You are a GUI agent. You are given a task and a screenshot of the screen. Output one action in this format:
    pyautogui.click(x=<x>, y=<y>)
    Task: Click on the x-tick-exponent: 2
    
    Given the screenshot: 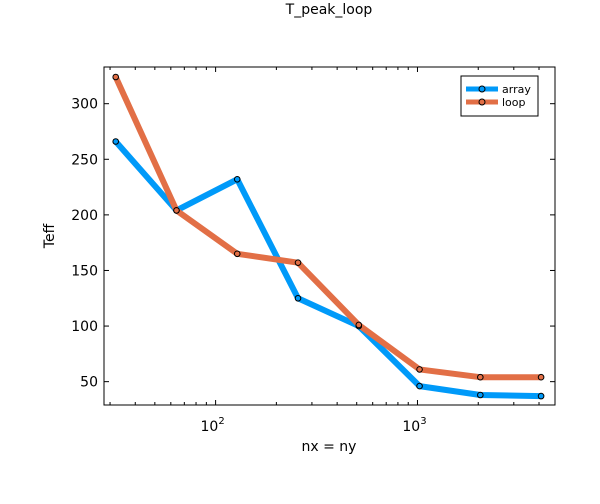 What is the action you would take?
    pyautogui.click(x=221, y=421)
    